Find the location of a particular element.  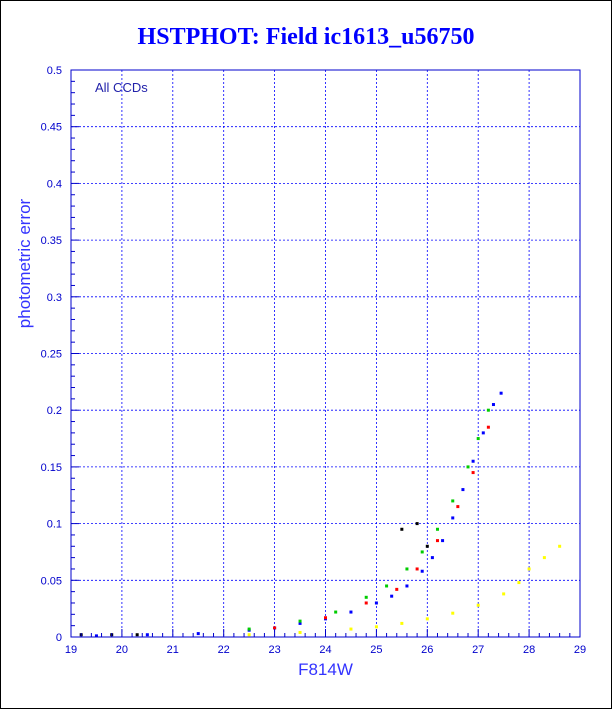

y-tick-label: 0.4 is located at coordinates (54, 184).